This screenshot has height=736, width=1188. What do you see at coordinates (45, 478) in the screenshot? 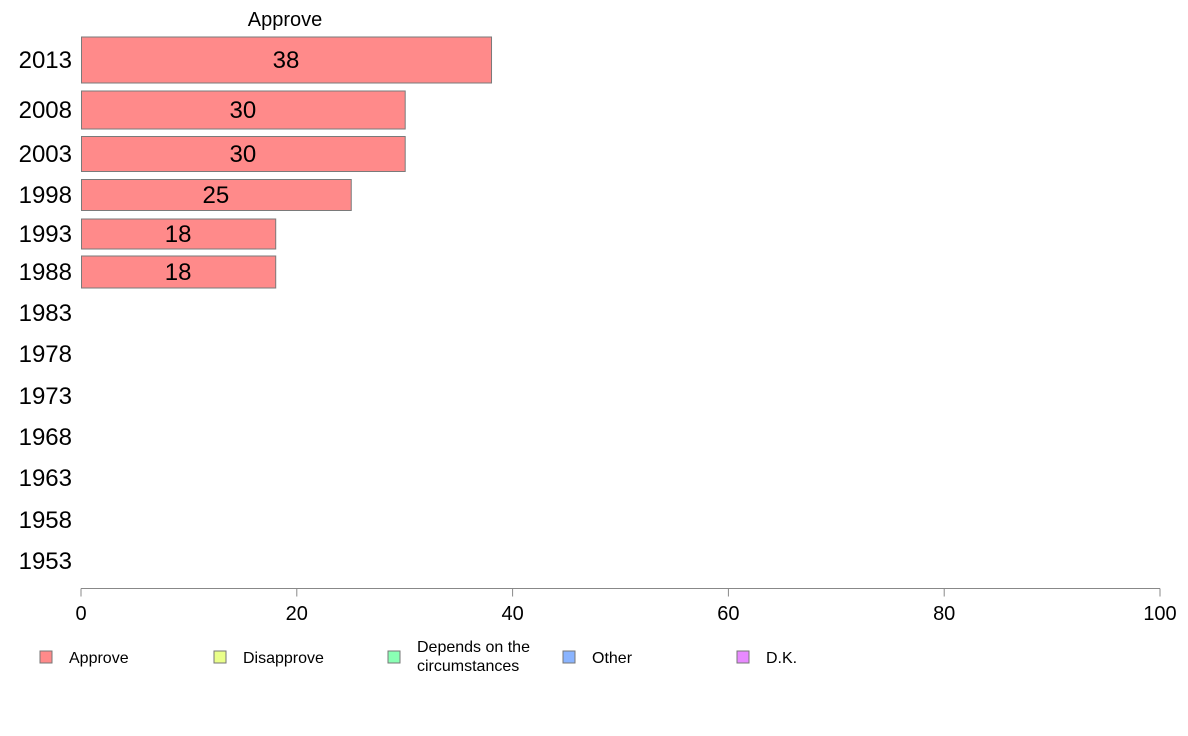
I see `category-label: 1963` at bounding box center [45, 478].